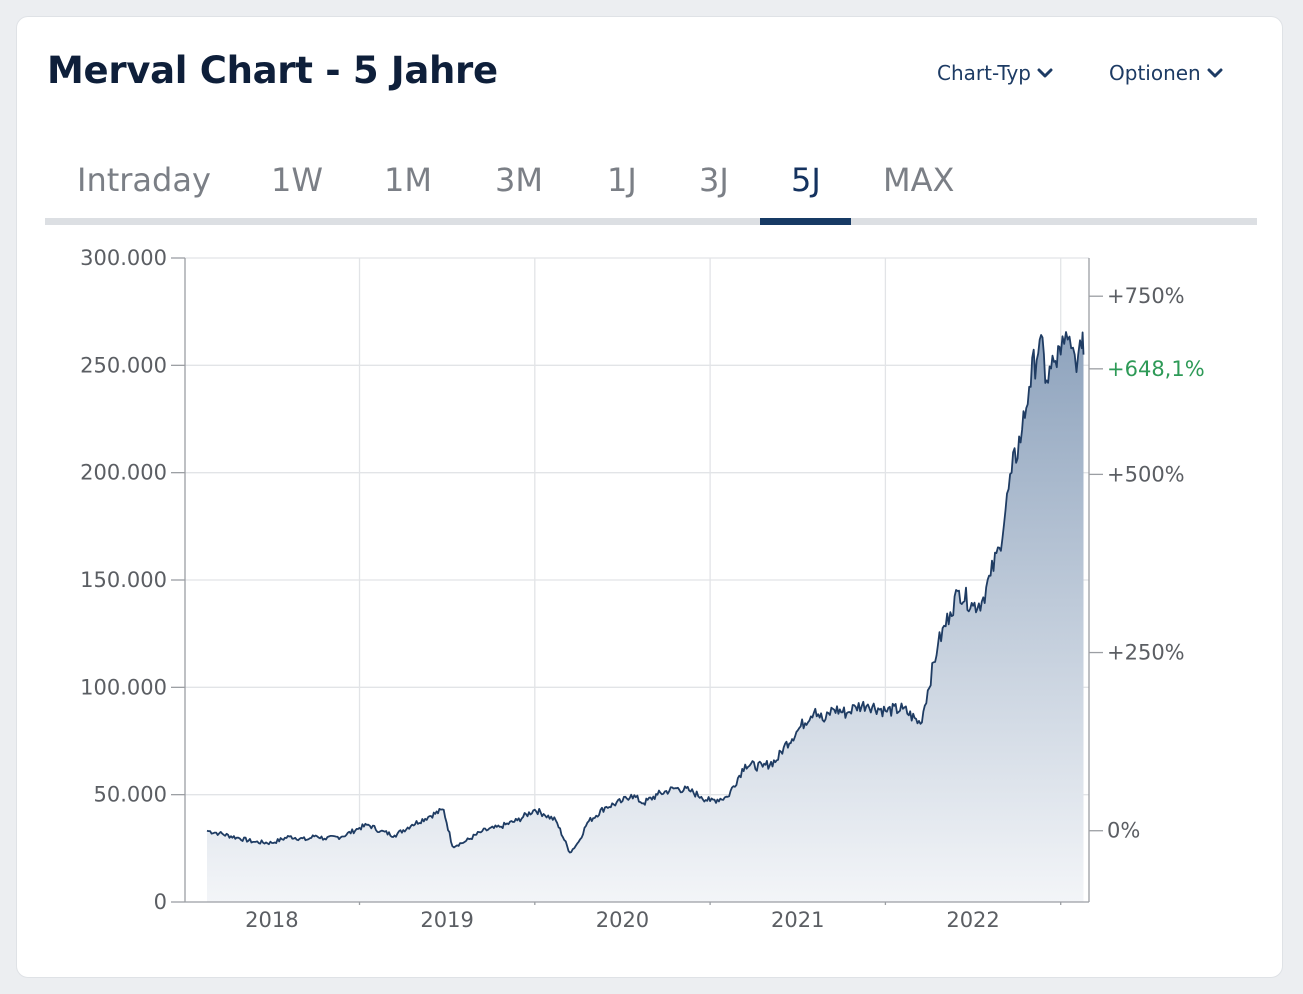 This screenshot has width=1303, height=994. What do you see at coordinates (446, 920) in the screenshot?
I see `x-tick-label: 2019` at bounding box center [446, 920].